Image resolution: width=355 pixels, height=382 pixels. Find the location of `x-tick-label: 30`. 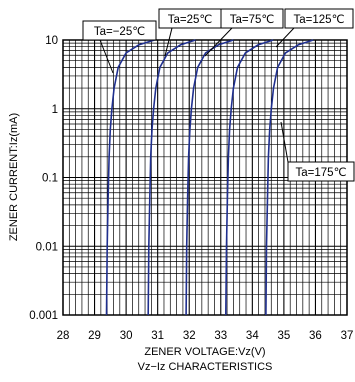

x-tick-label: 30 is located at coordinates (126, 336).